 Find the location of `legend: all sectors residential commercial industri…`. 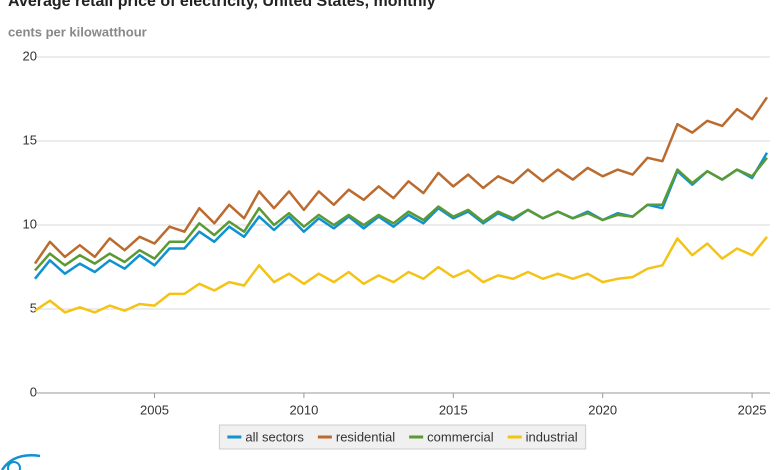

legend: all sectors residential commercial industri… is located at coordinates (402, 437).